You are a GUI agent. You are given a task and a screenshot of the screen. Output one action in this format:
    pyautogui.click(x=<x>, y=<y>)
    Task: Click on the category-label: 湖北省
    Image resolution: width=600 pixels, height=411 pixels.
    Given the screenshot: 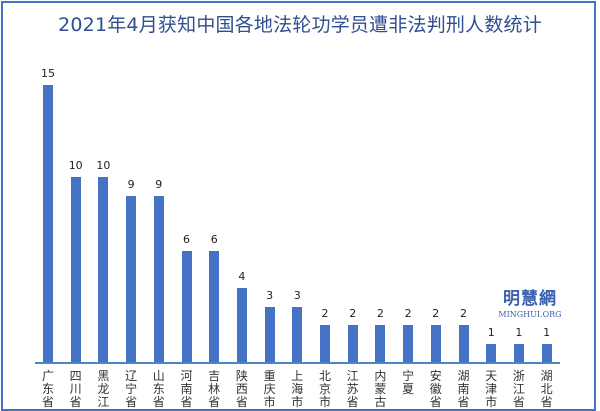 What is the action you would take?
    pyautogui.click(x=546, y=389)
    